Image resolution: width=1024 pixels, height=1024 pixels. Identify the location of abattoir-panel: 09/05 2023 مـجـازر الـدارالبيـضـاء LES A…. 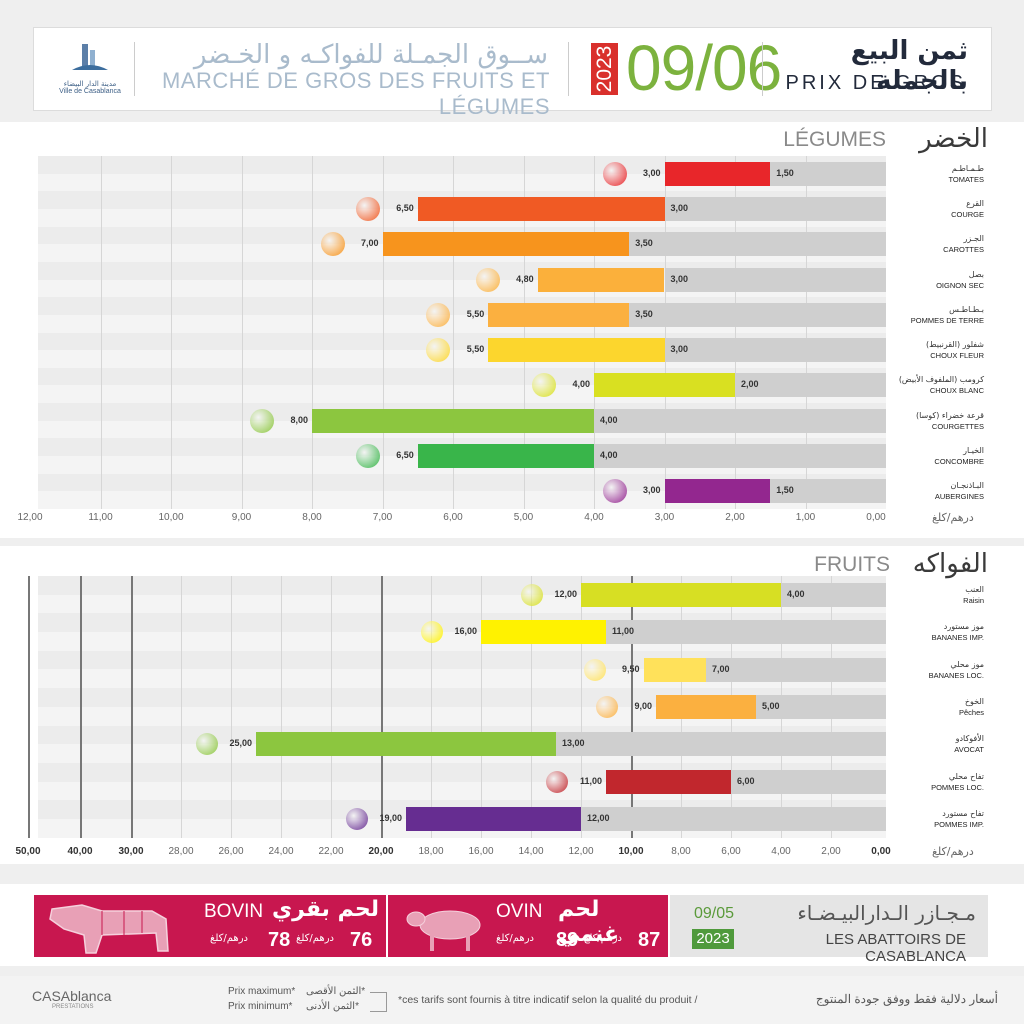
(829, 930).